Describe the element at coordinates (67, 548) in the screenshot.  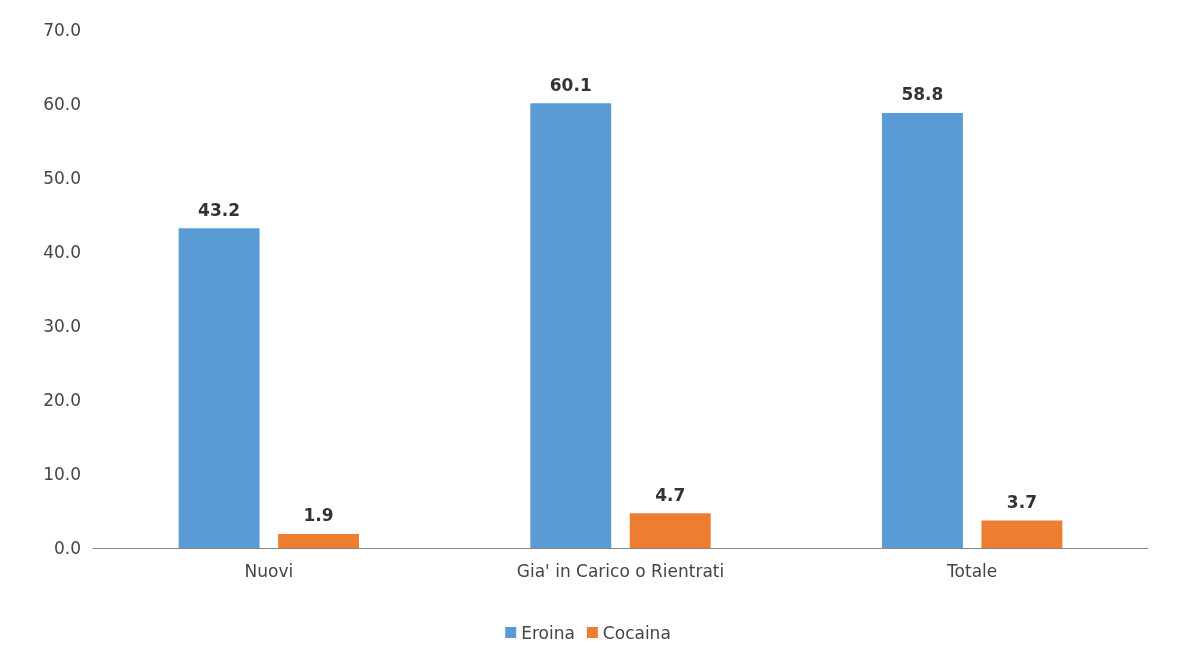
I see `y-tick-label: 0.0` at that location.